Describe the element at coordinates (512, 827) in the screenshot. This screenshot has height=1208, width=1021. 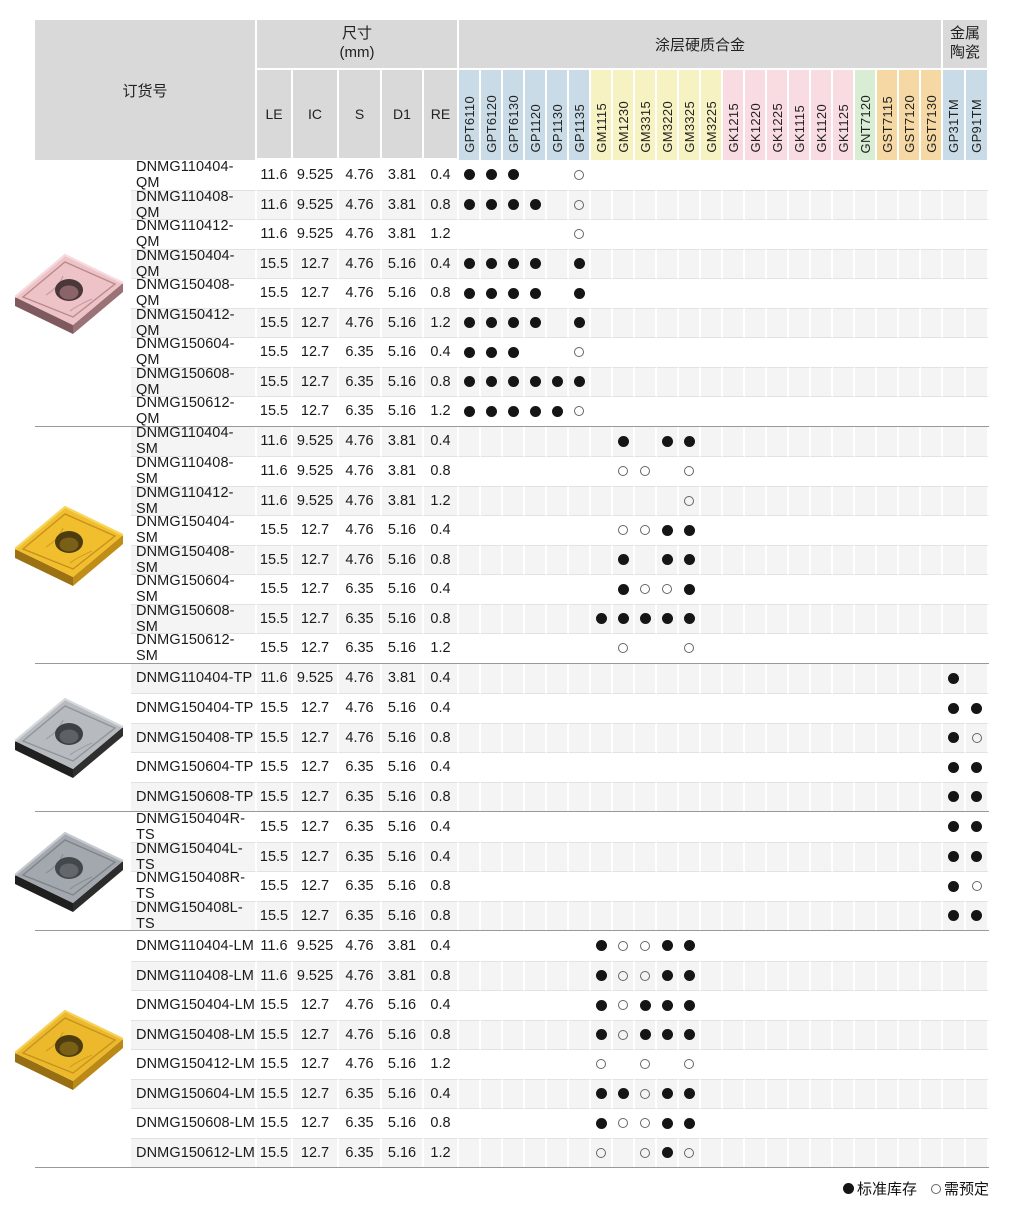
I see `table-row: DNMG150404R-TS 15.5 12.7 6.35 5.16 0.4` at that location.